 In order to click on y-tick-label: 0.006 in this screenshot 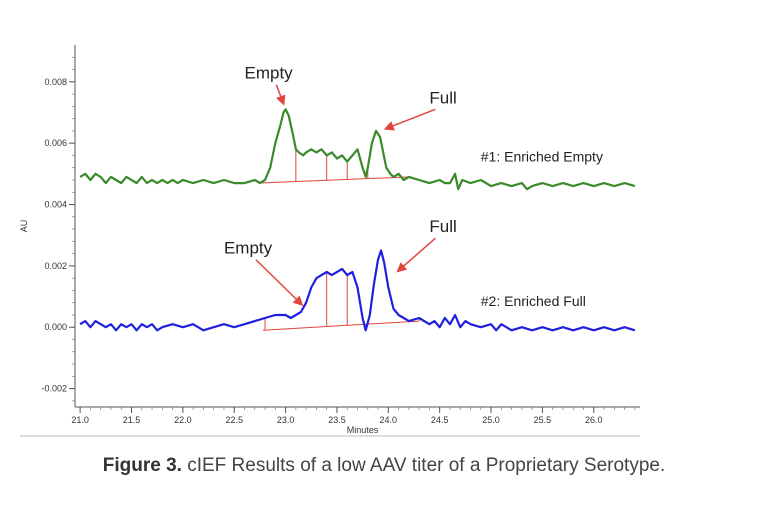, I will do `click(55, 143)`.